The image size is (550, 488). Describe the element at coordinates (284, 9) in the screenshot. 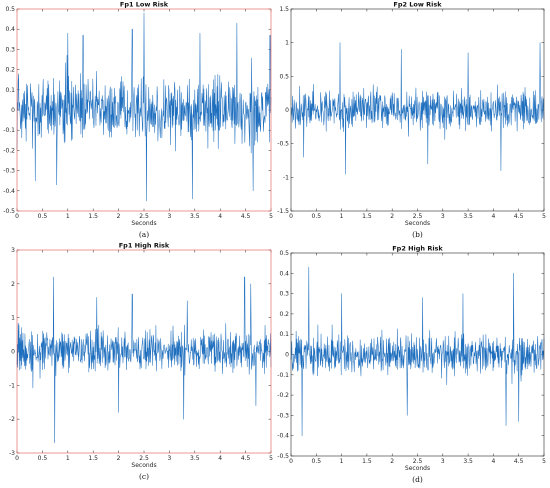

I see `y-tick-label: 1.5` at that location.